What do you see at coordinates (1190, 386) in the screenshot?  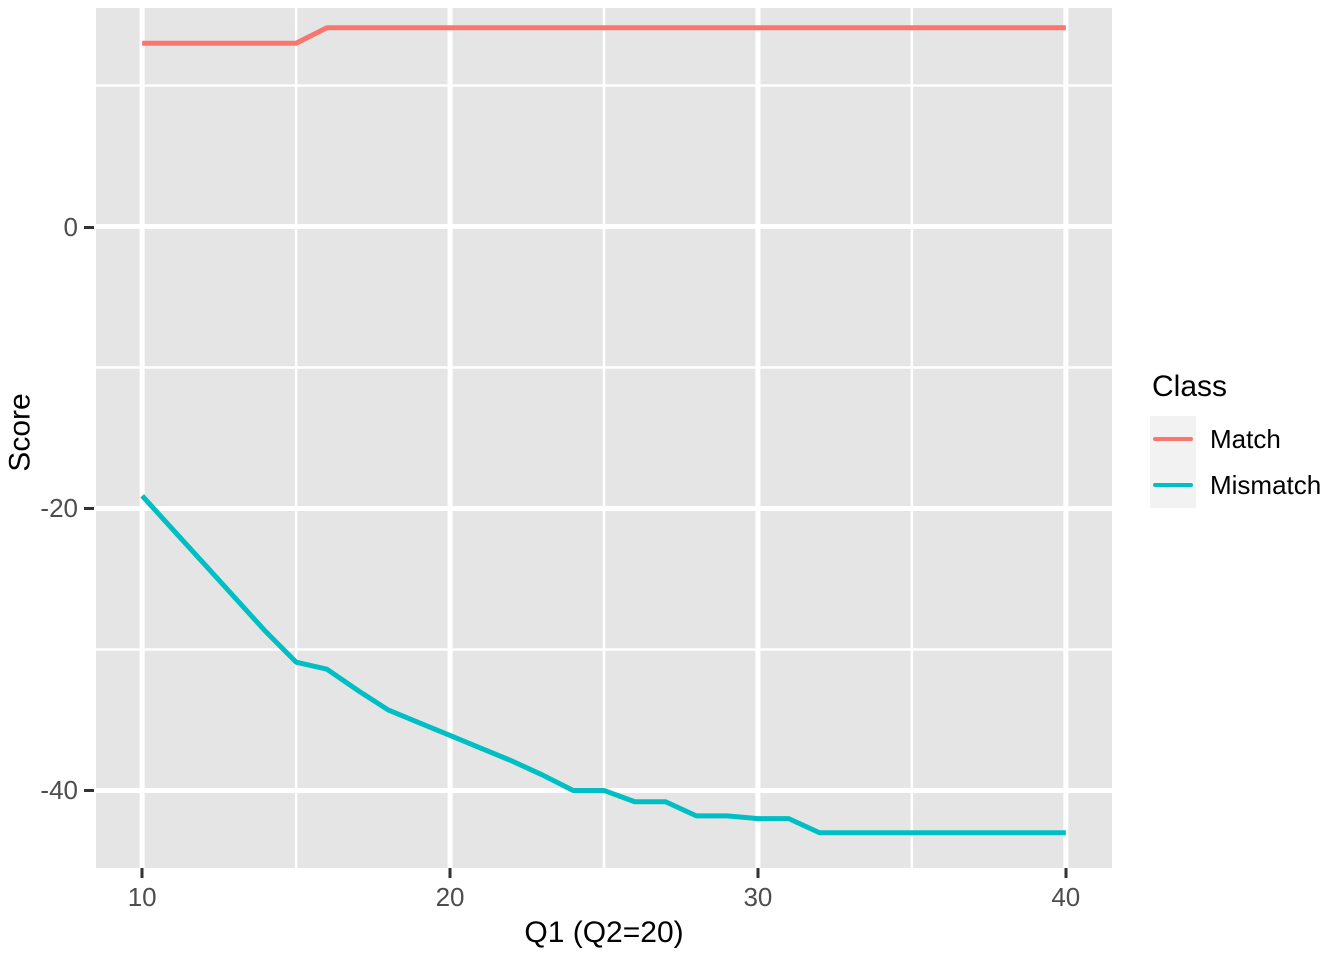 I see `legend-title: Class` at bounding box center [1190, 386].